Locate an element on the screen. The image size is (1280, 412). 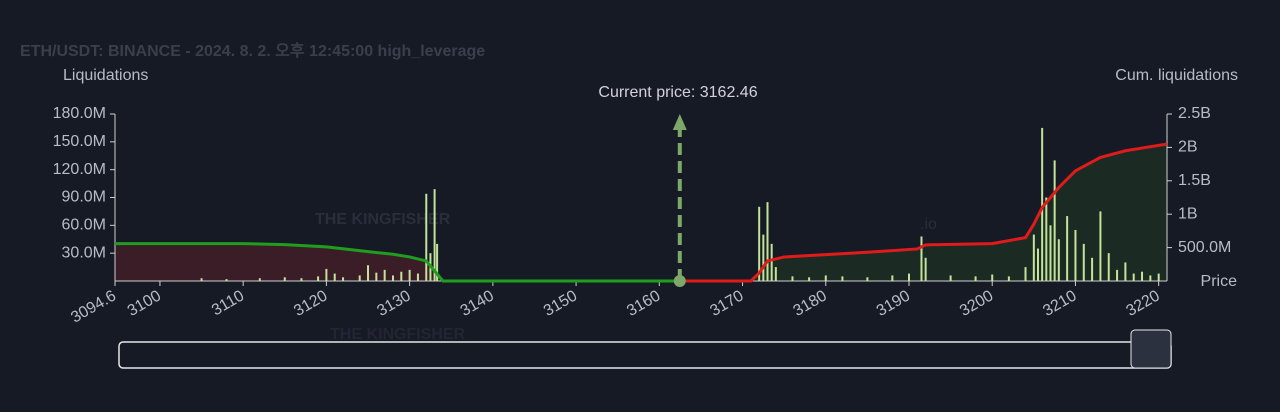
x-tick-label: 3110 is located at coordinates (228, 303).